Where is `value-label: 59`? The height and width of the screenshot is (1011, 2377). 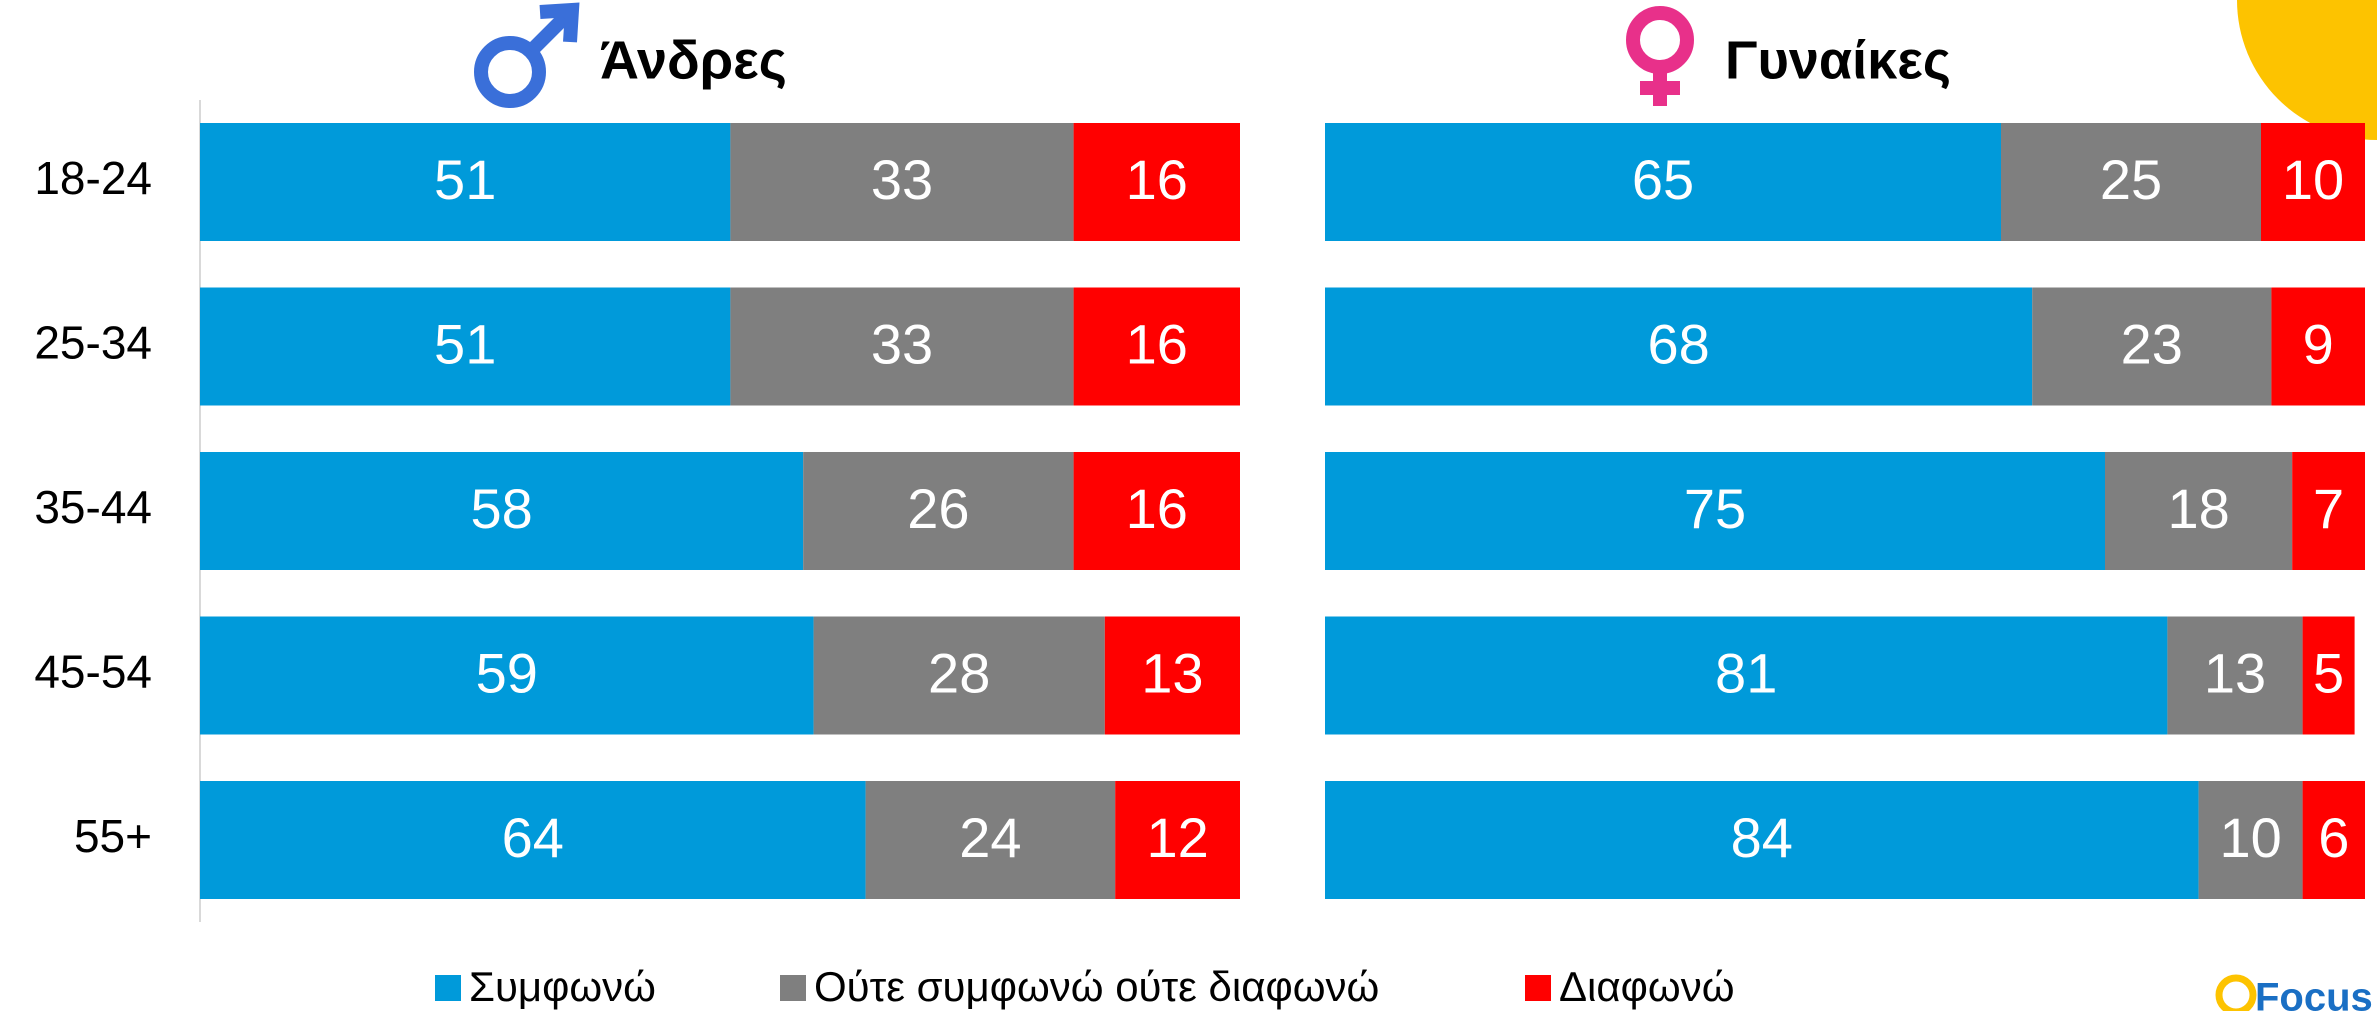
value-label: 59 is located at coordinates (507, 672).